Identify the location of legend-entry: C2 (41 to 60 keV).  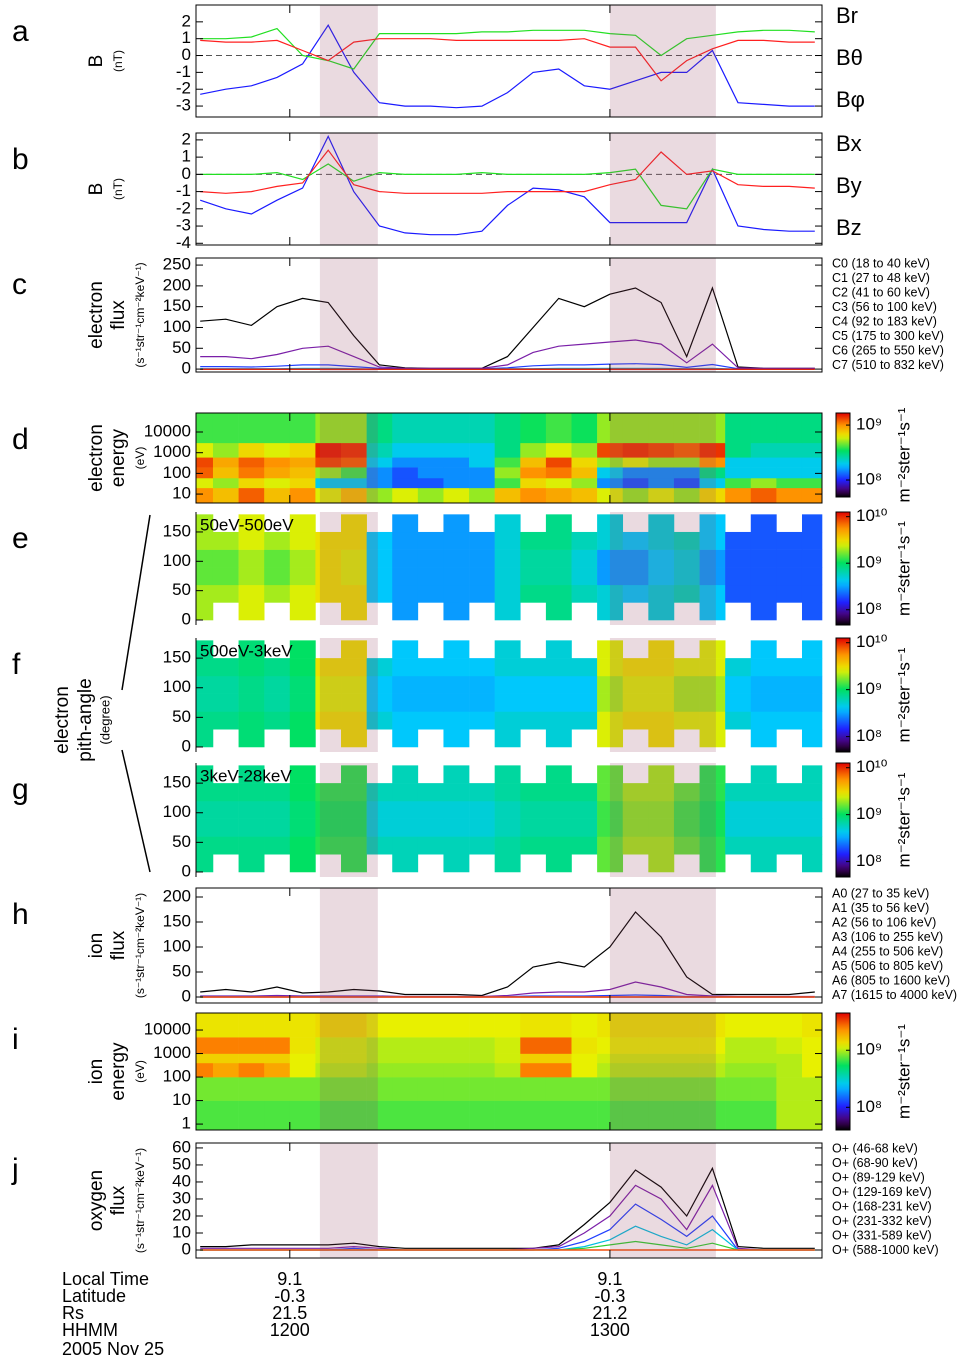
(881, 292).